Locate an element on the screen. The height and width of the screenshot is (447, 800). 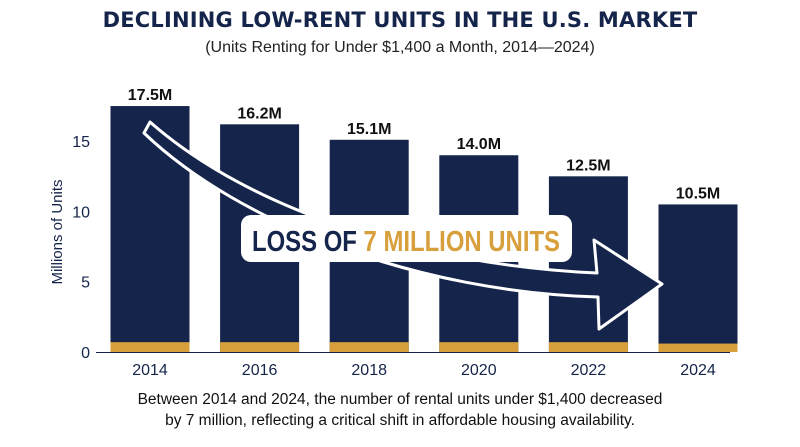
bar-2024 is located at coordinates (698, 278).